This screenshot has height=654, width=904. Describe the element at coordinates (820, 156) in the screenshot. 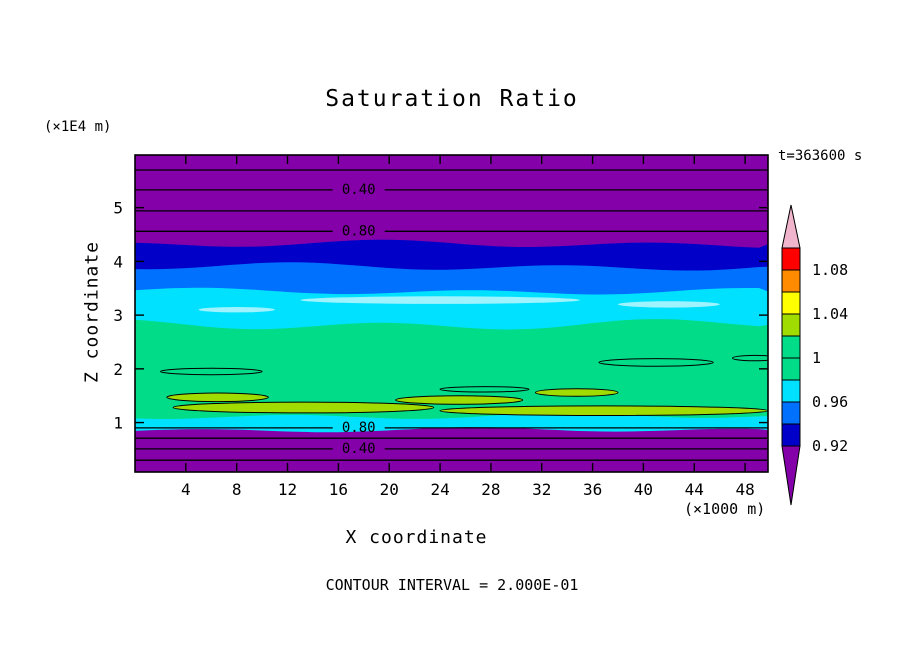

I see `time-label: t=363600 s` at that location.